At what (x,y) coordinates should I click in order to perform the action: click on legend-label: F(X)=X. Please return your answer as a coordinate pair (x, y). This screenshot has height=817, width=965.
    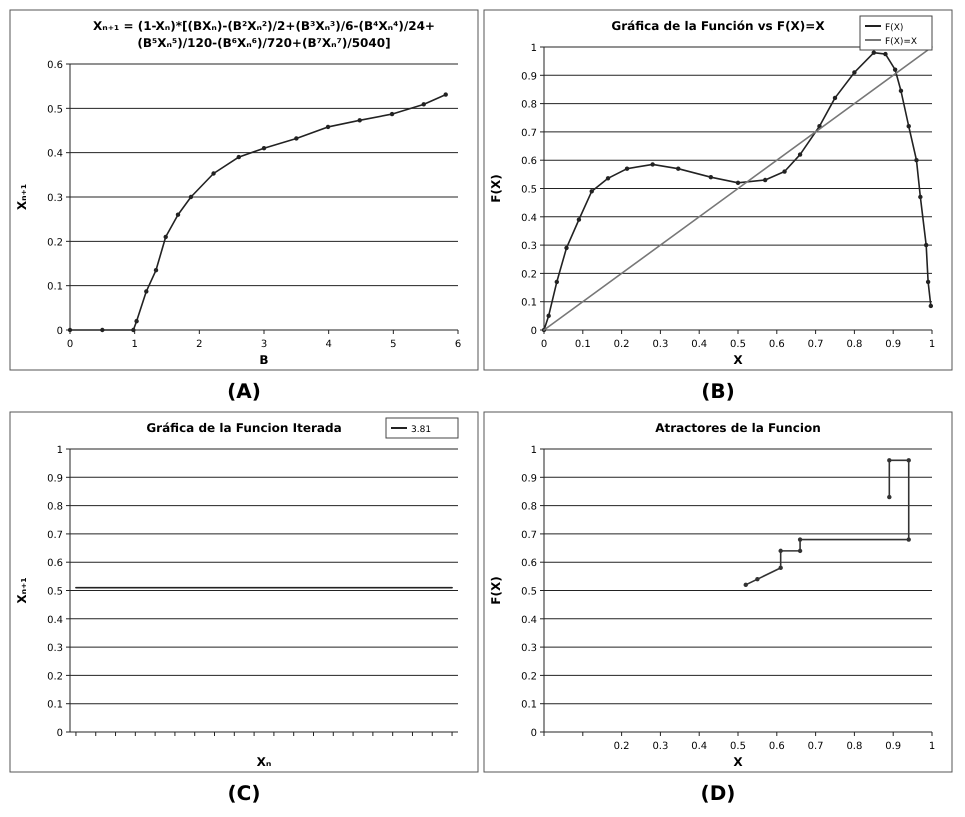
    Looking at the image, I should click on (901, 42).